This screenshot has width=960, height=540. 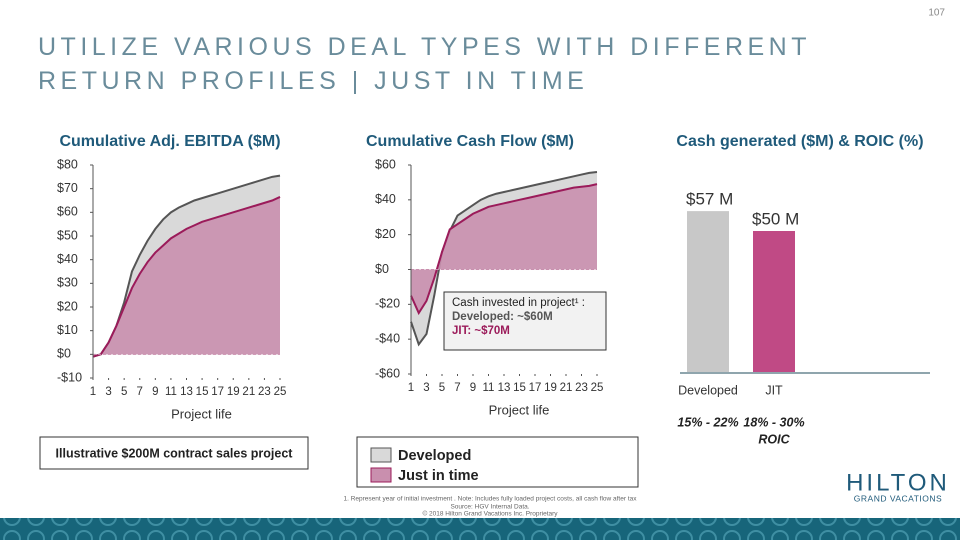 I want to click on logo: HILTON, so click(x=898, y=482).